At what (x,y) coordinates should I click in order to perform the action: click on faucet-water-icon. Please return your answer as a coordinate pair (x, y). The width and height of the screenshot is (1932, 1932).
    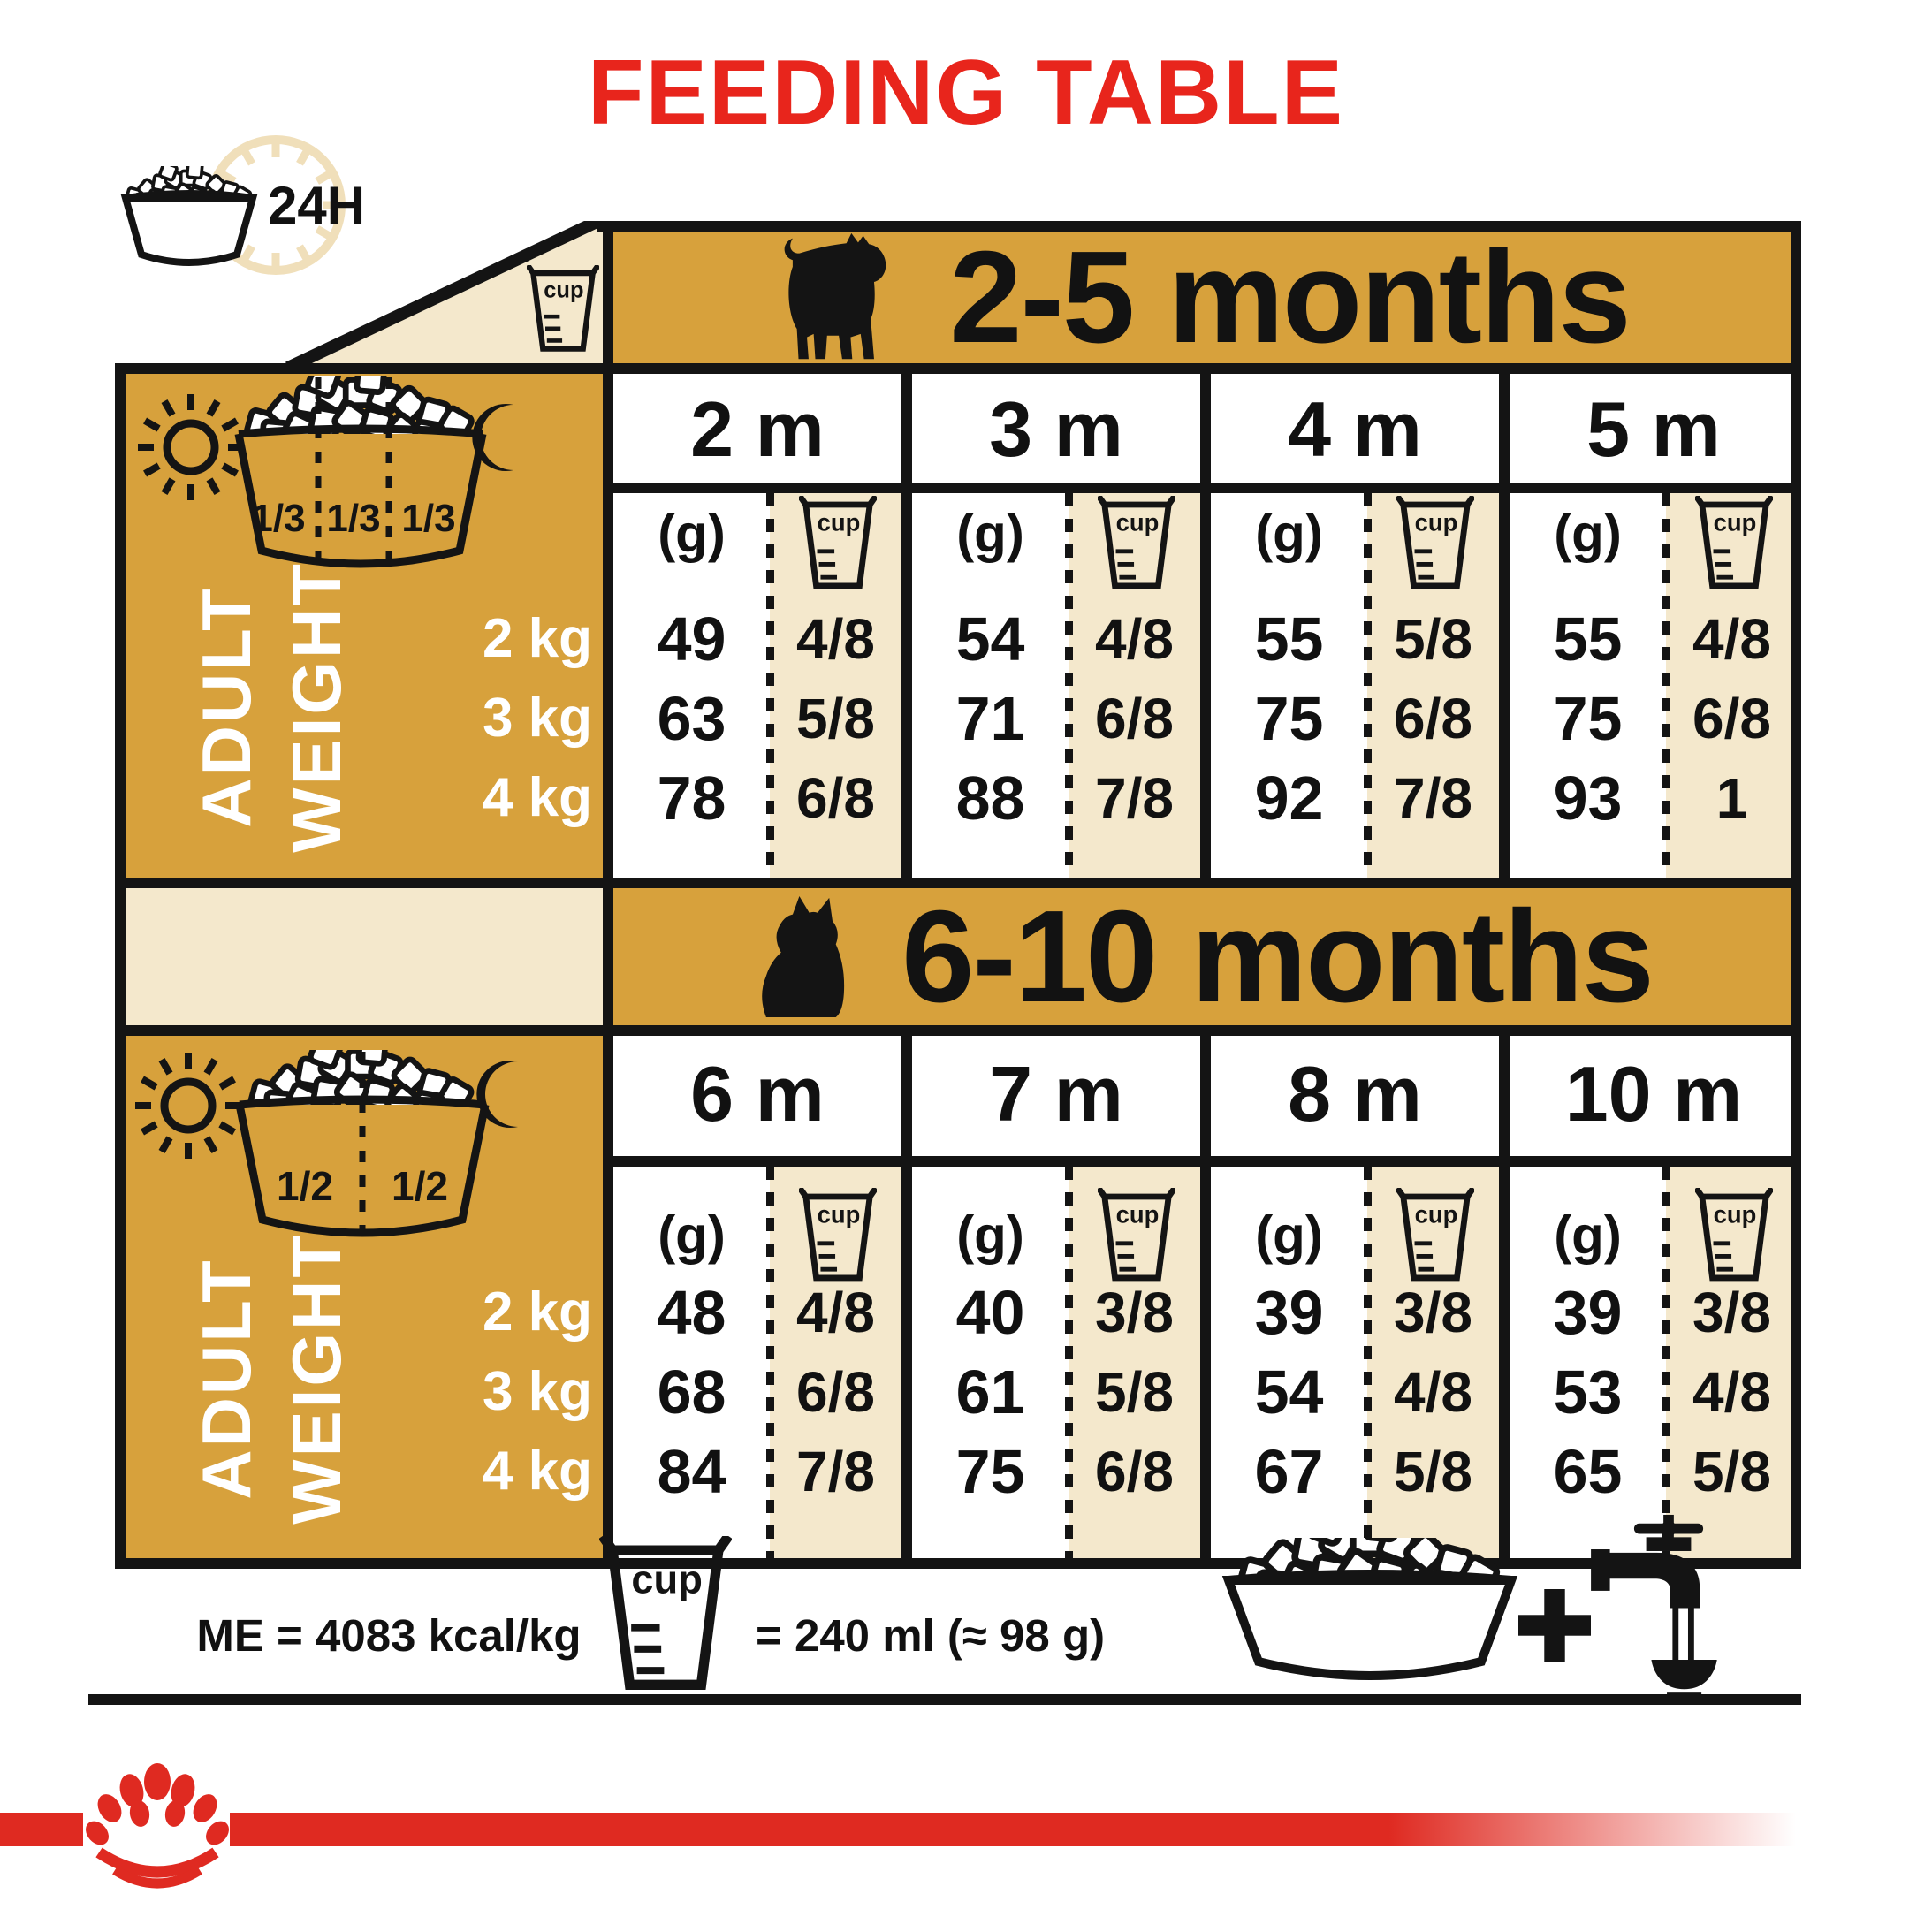
    Looking at the image, I should click on (1654, 1606).